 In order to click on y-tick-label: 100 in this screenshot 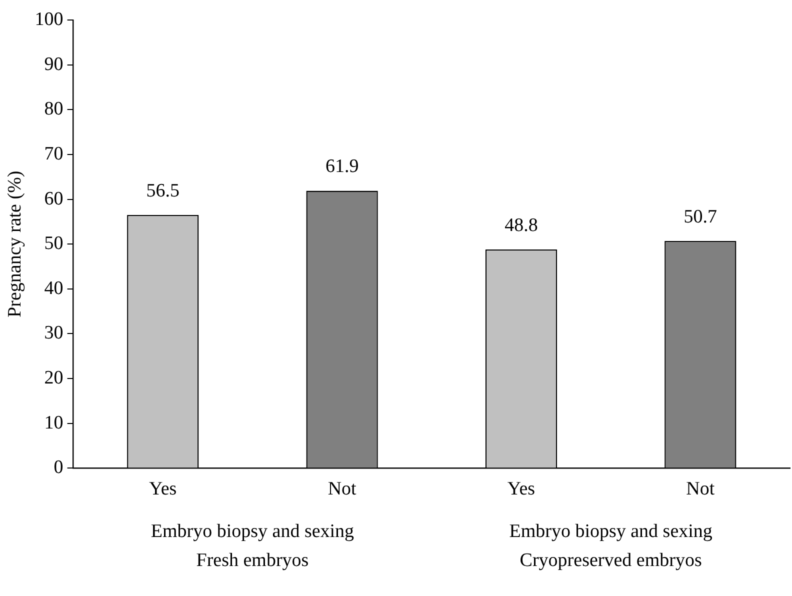, I will do `click(49, 19)`.